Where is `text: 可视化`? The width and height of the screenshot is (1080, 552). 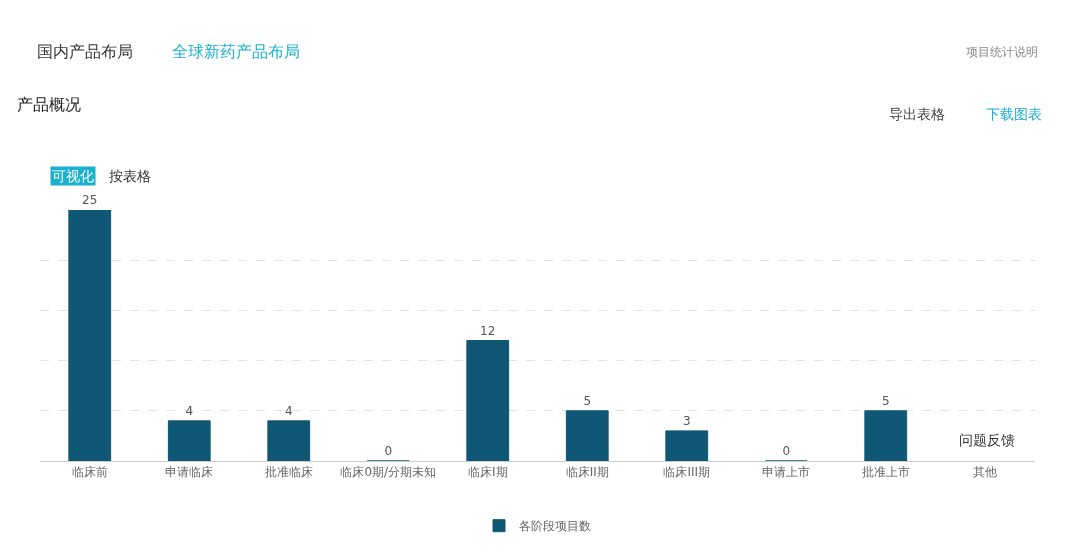
text: 可视化 is located at coordinates (73, 176).